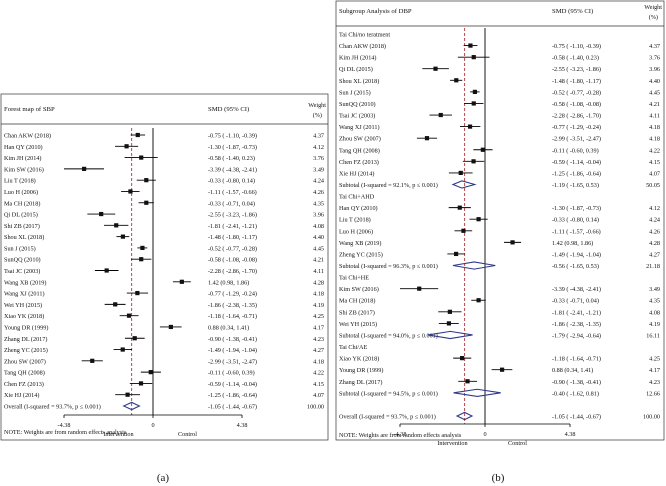 Image resolution: width=666 pixels, height=486 pixels. Describe the element at coordinates (356, 173) in the screenshot. I see `study-label: Xie HJ (2014)` at that location.